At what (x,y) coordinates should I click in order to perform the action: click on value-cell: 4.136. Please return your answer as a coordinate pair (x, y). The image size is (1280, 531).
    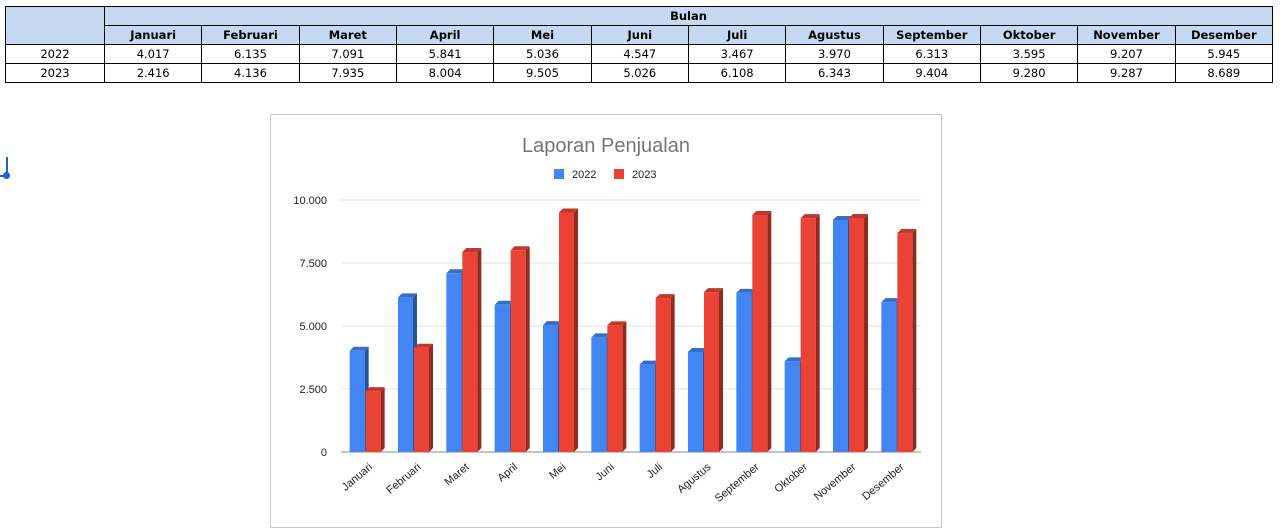
    Looking at the image, I should click on (250, 73).